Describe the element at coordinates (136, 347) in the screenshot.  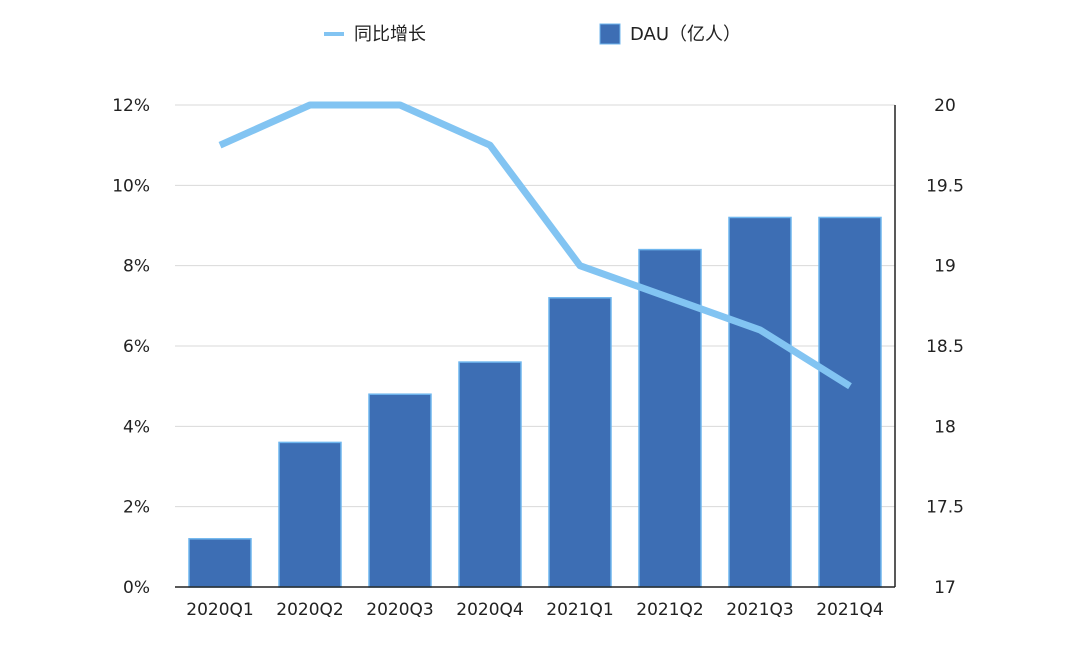
I see `left-tick-label: 6%` at that location.